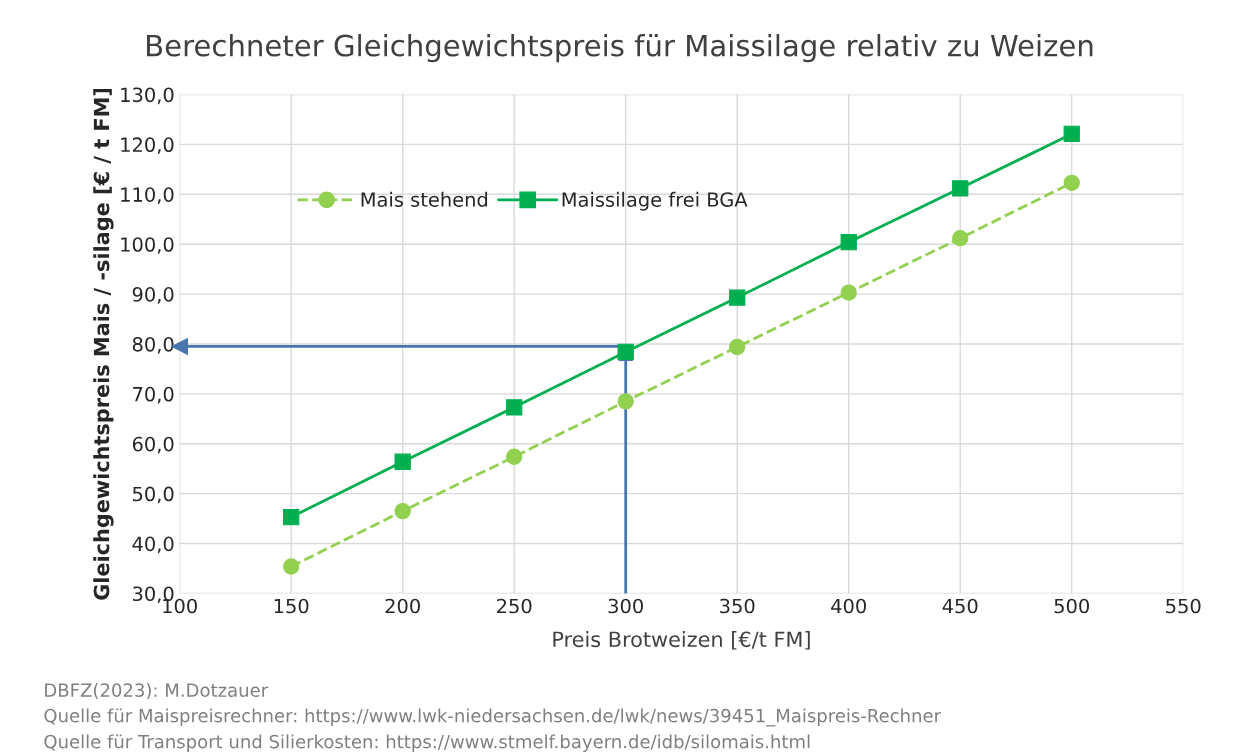 This screenshot has width=1239, height=756. Describe the element at coordinates (737, 606) in the screenshot. I see `x-tick-label: 350` at that location.